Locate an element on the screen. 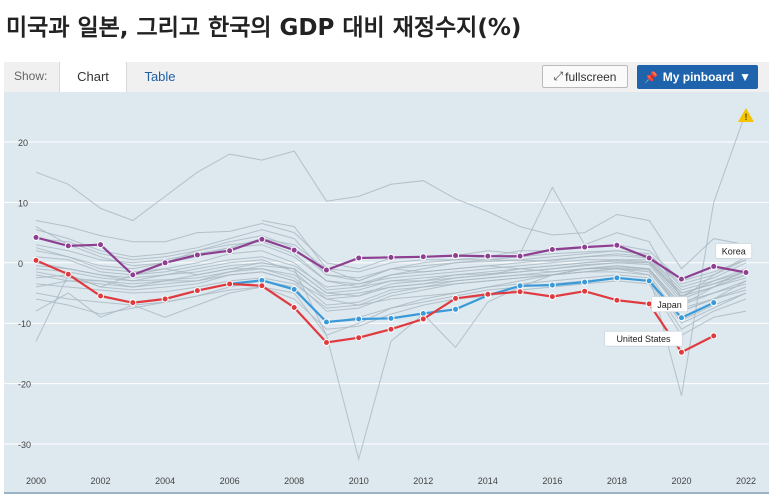 The height and width of the screenshot is (496, 773). series-label: Japan is located at coordinates (669, 304).